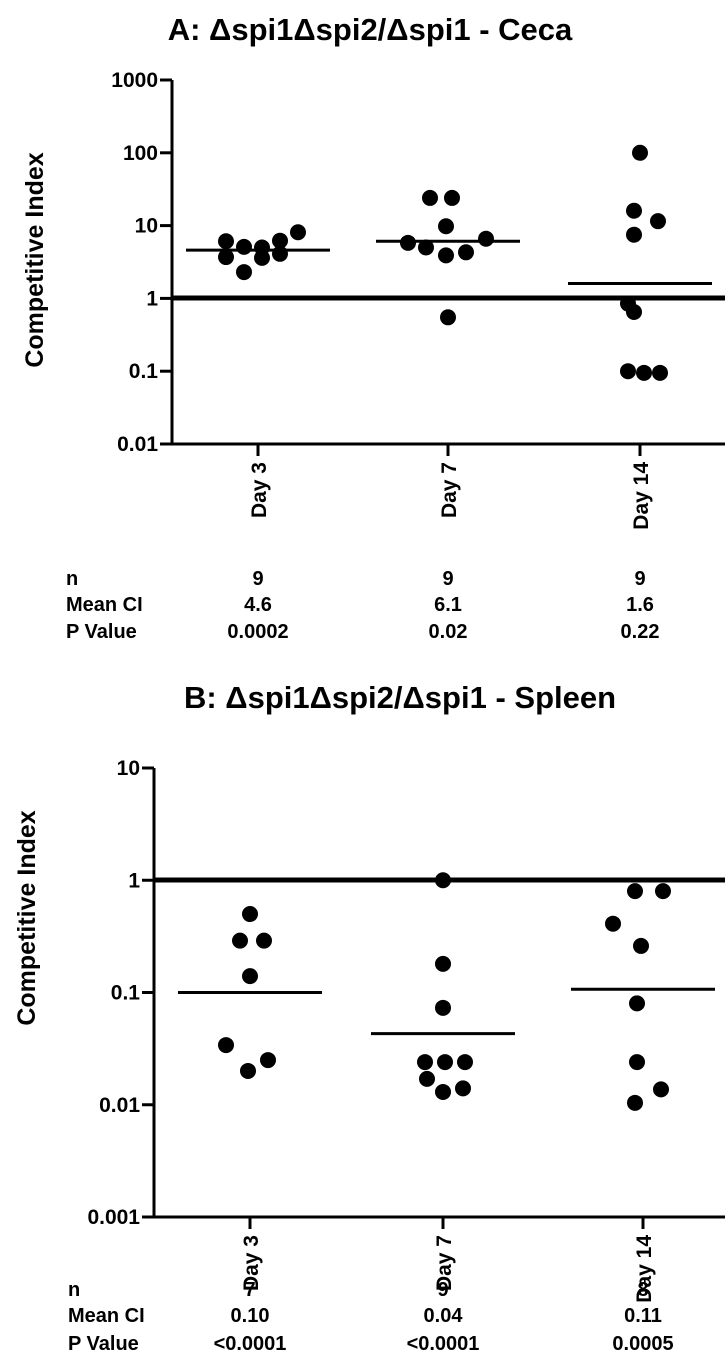  I want to click on stat-value: 0.04, so click(444, 1316).